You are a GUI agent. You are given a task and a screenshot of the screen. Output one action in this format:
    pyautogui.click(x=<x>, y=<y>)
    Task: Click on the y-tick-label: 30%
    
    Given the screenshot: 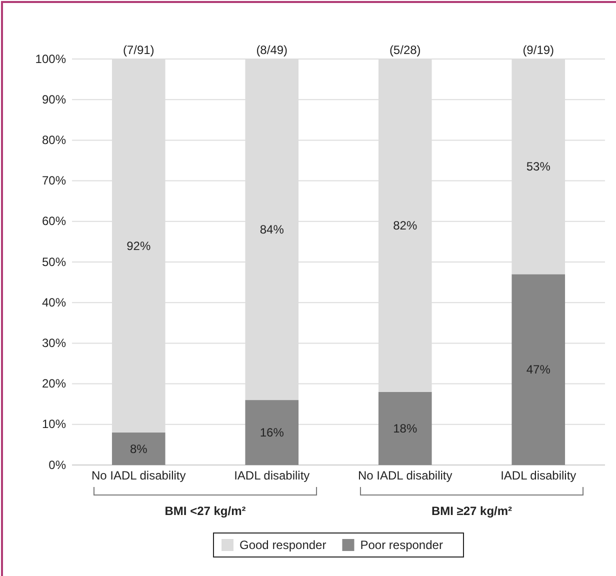 What is the action you would take?
    pyautogui.click(x=54, y=343)
    